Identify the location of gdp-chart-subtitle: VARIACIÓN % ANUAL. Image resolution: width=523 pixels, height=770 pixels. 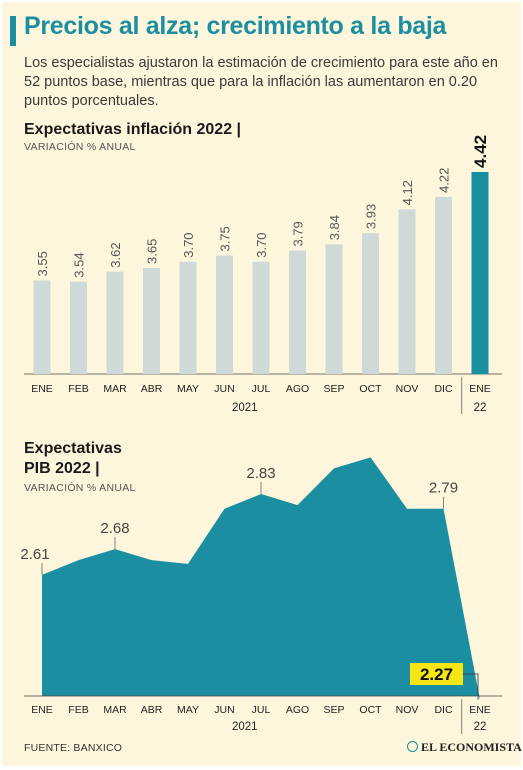
(80, 488).